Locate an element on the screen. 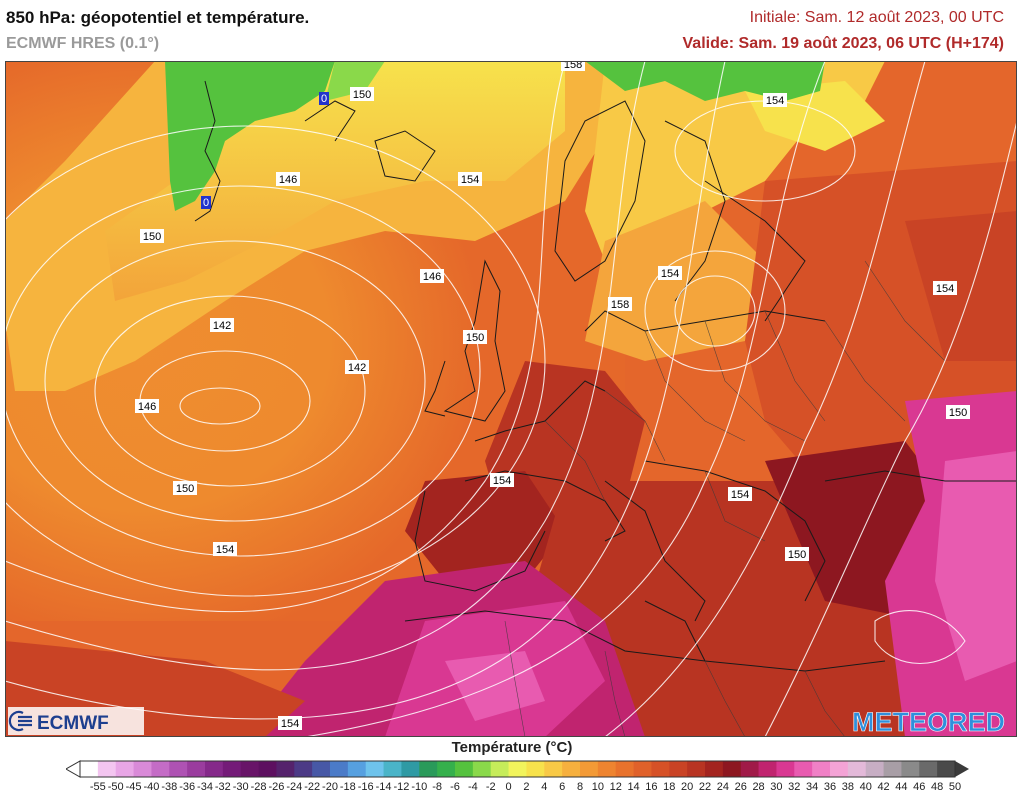 The width and height of the screenshot is (1024, 799). legend-tick-label: 42 is located at coordinates (883, 787).